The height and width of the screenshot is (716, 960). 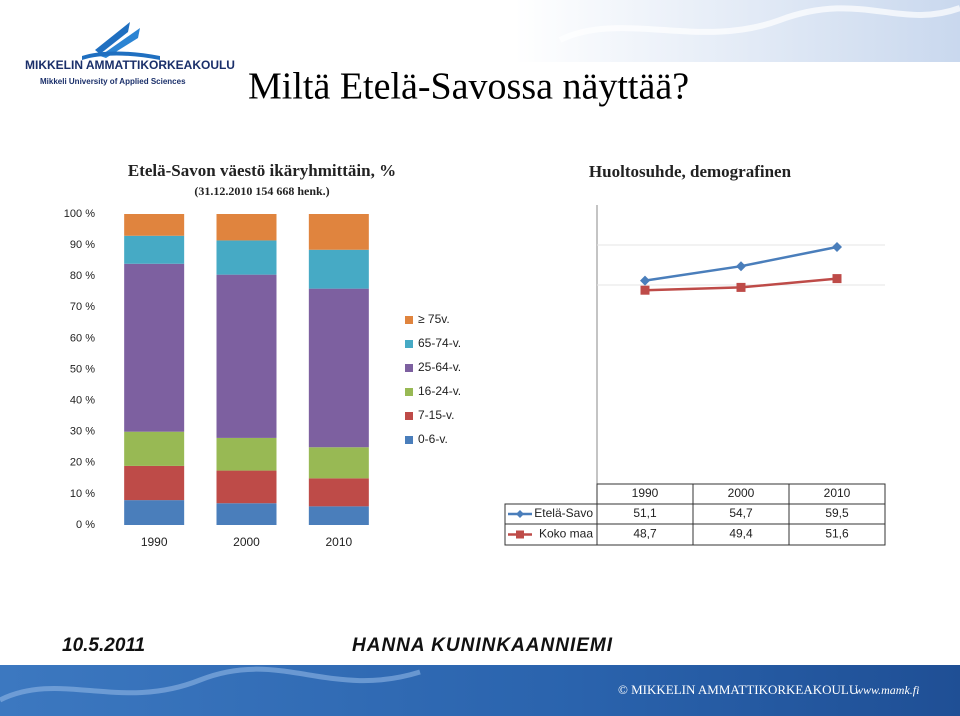 I want to click on y-tick-label: 0 %, so click(x=85, y=525).